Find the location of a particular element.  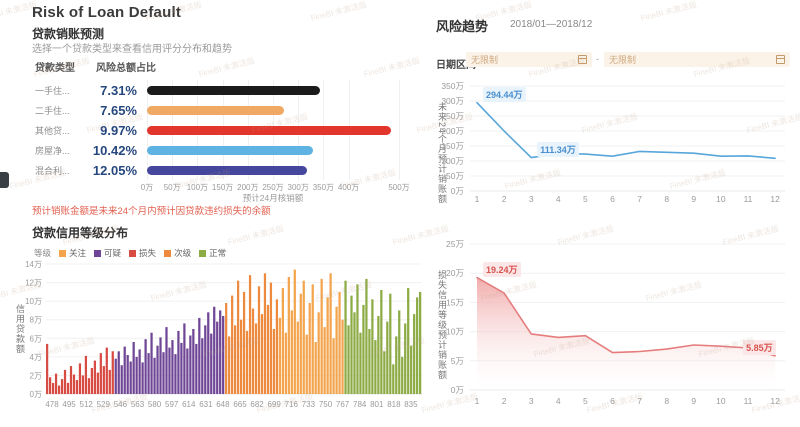

legend-item: 可疑 is located at coordinates (107, 253).